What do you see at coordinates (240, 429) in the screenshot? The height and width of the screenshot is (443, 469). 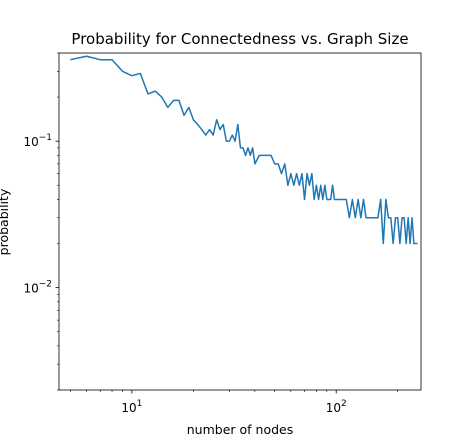 I see `x-axis-label: number of nodes` at bounding box center [240, 429].